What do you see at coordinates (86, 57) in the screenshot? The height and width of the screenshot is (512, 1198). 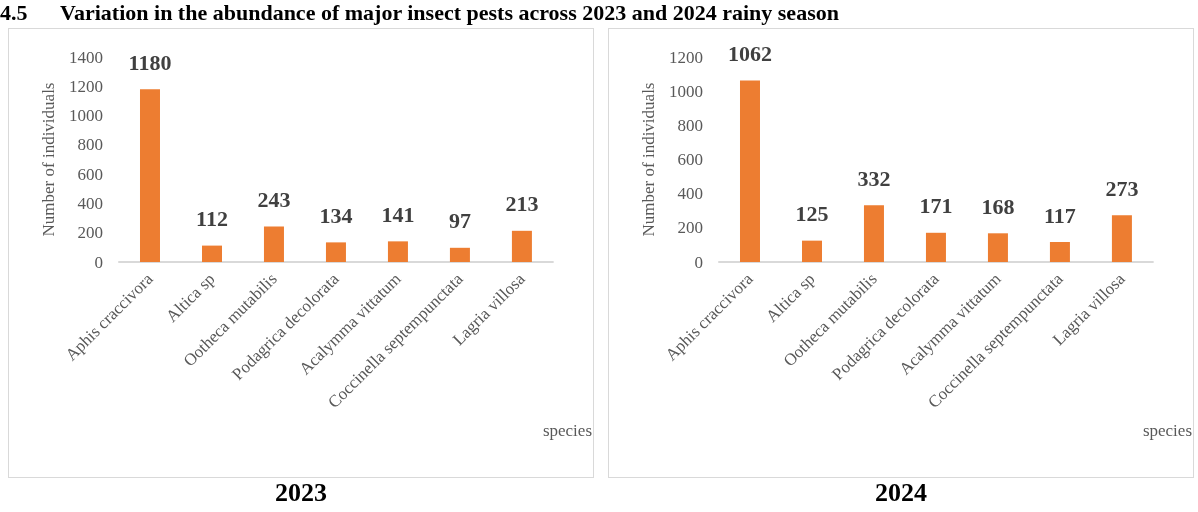 I see `y-tick-label: 1400` at bounding box center [86, 57].